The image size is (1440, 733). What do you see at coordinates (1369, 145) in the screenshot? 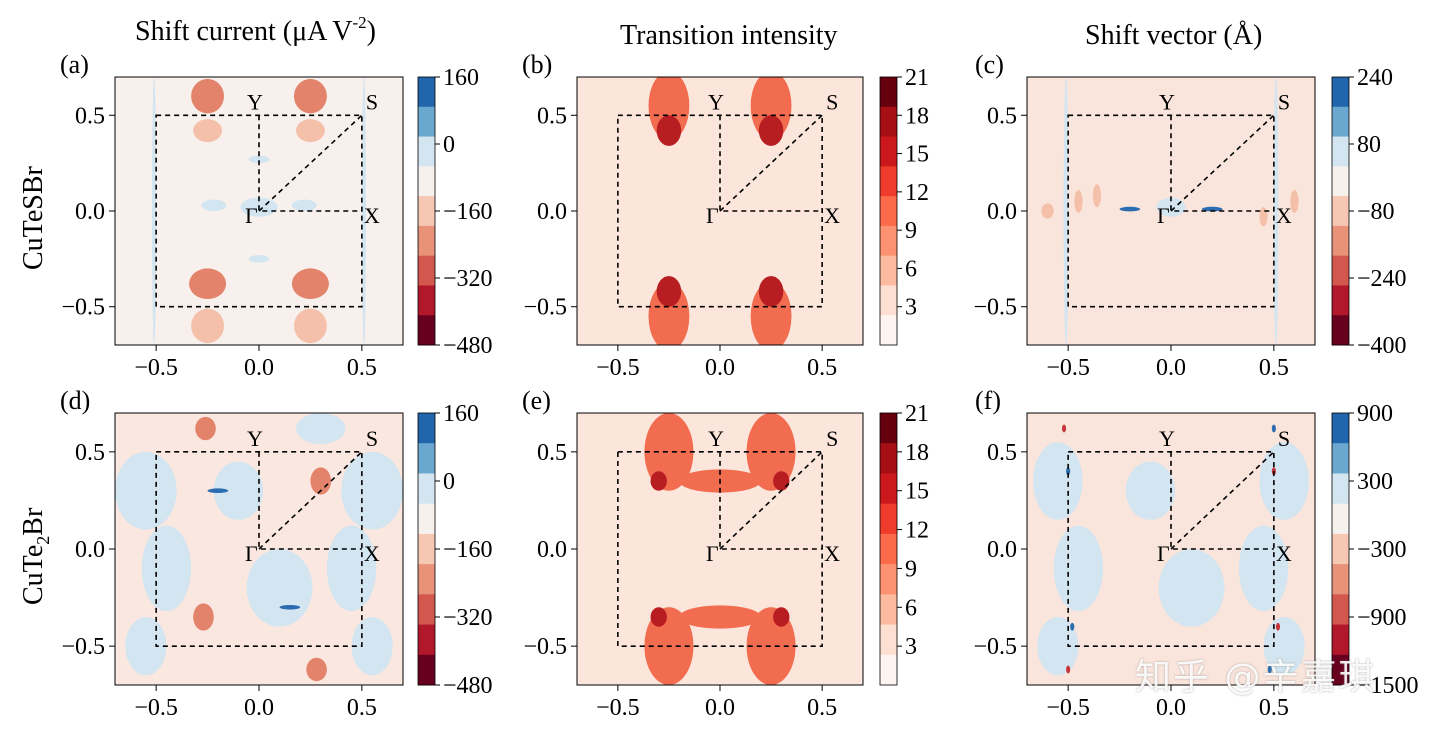
I see `colorbar-tick-label: 80` at bounding box center [1369, 145].